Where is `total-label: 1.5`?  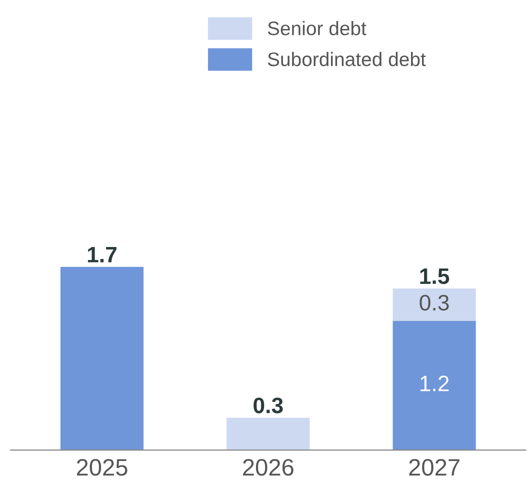 total-label: 1.5 is located at coordinates (435, 276).